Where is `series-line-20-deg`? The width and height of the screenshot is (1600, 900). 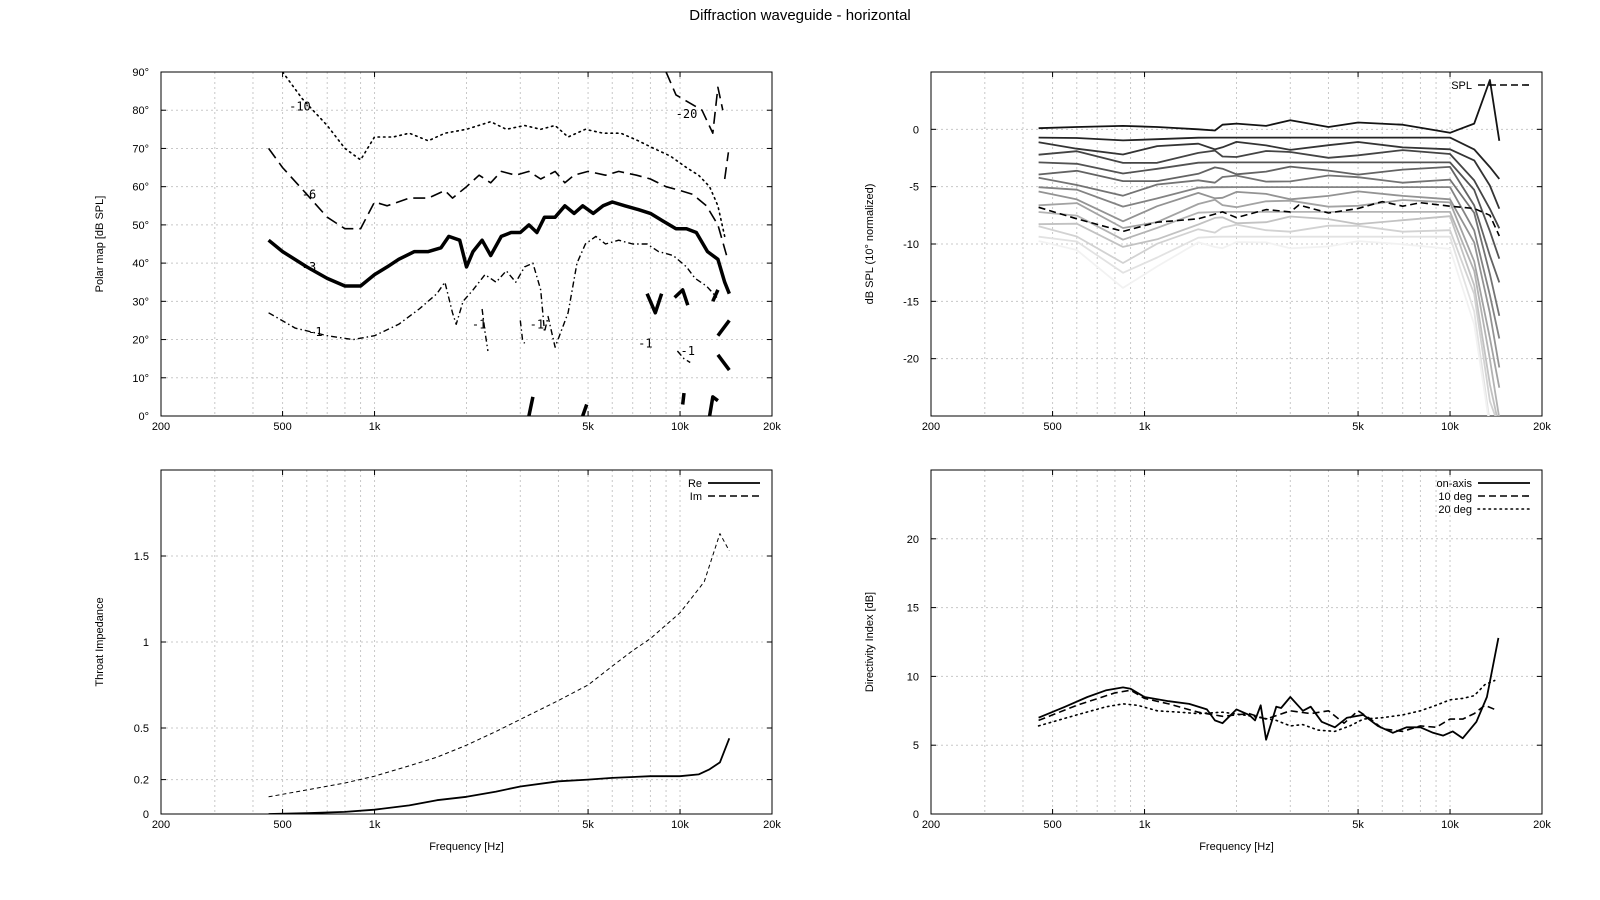
series-line-20-deg is located at coordinates (1266, 706).